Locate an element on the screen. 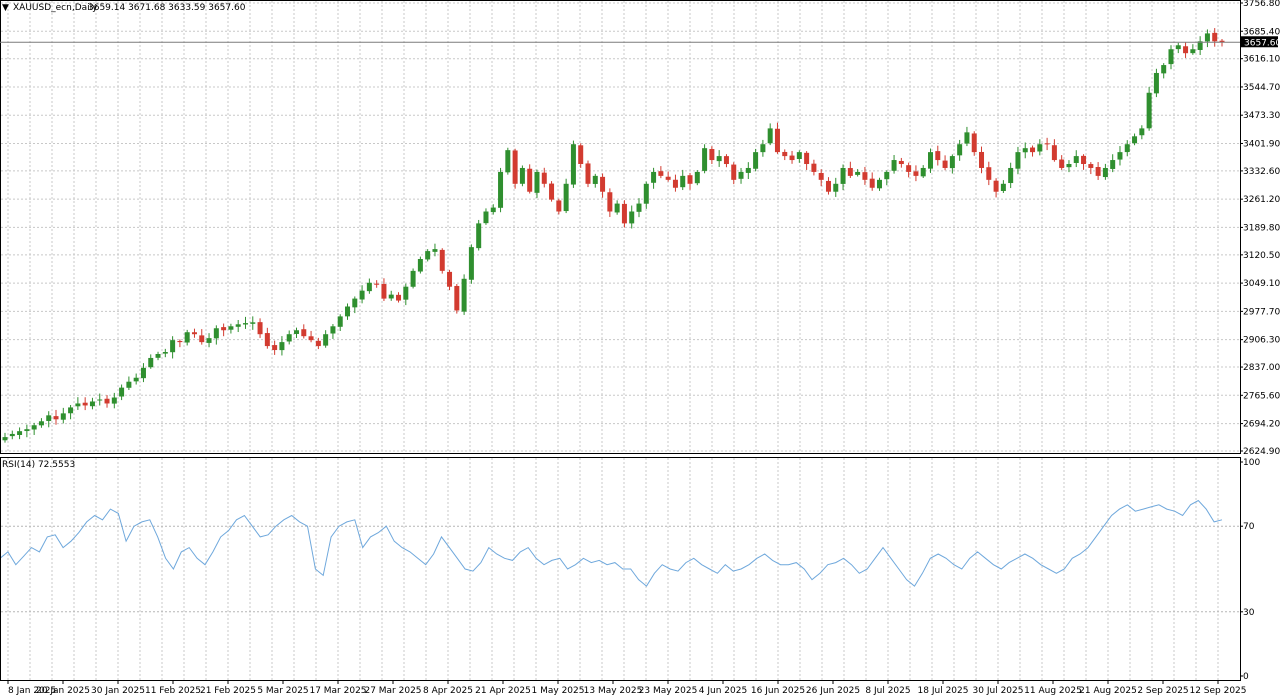 The width and height of the screenshot is (1280, 696). current-price-tag is located at coordinates (1259, 42).